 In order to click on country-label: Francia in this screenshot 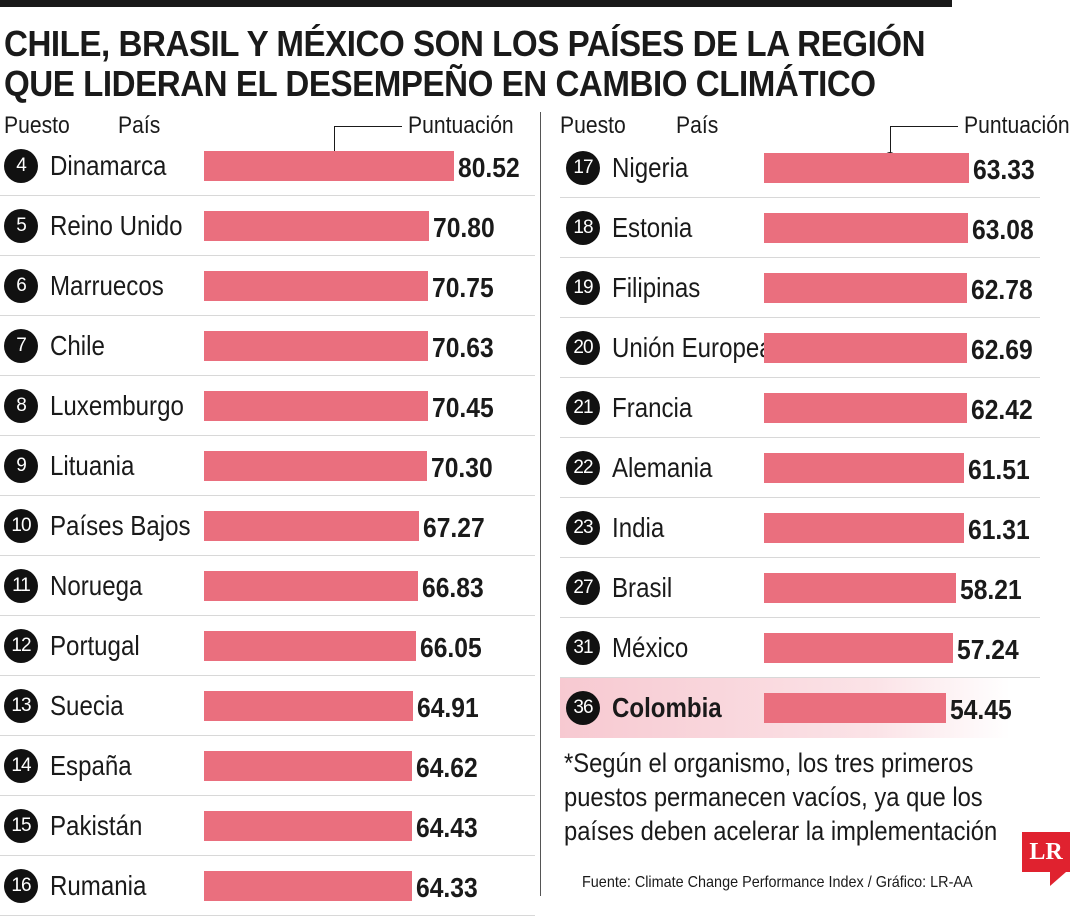, I will do `click(652, 407)`.